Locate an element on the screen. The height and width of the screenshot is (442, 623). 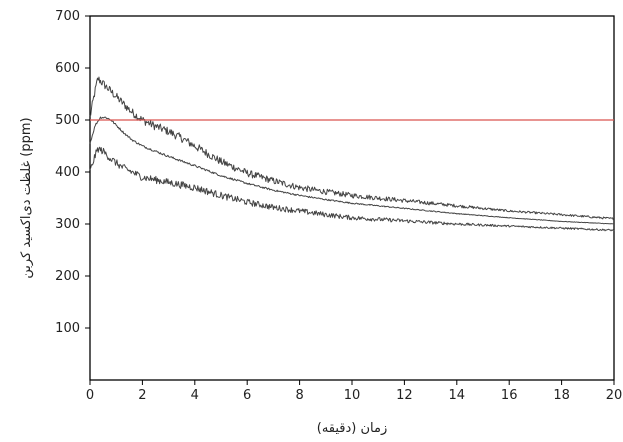
y-axis-ticks: 100 200 300 400 500 600 700 is located at coordinates (72, 172).